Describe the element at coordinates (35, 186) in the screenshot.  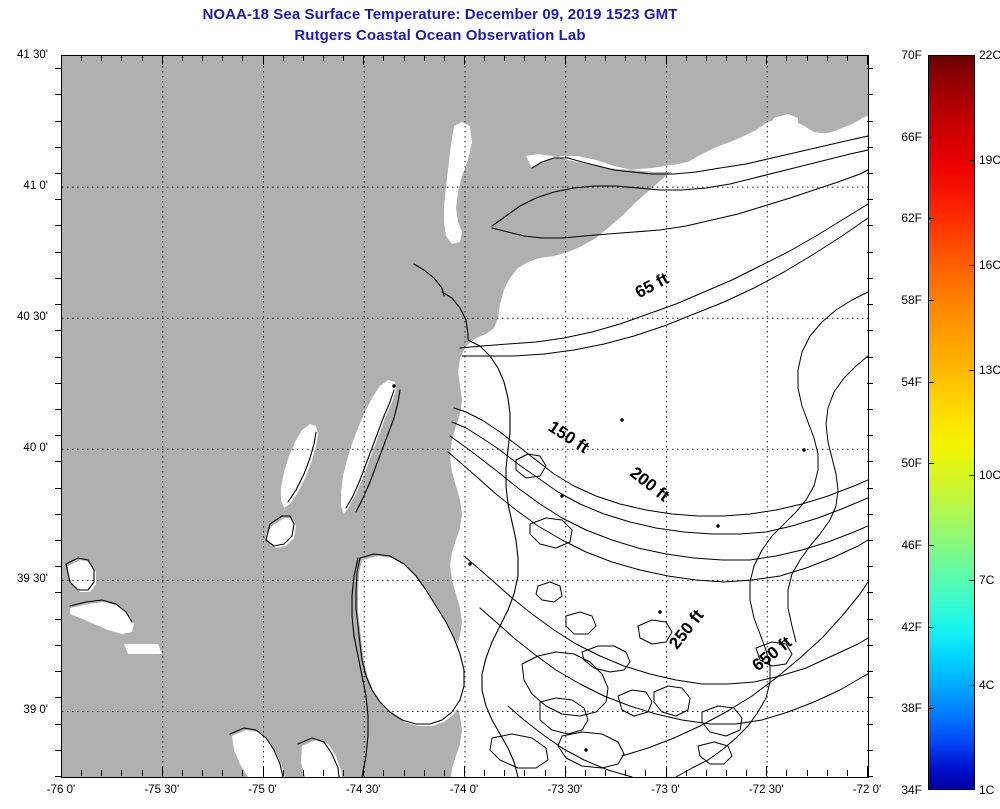
I see `y-axis-label: 41 0'` at that location.